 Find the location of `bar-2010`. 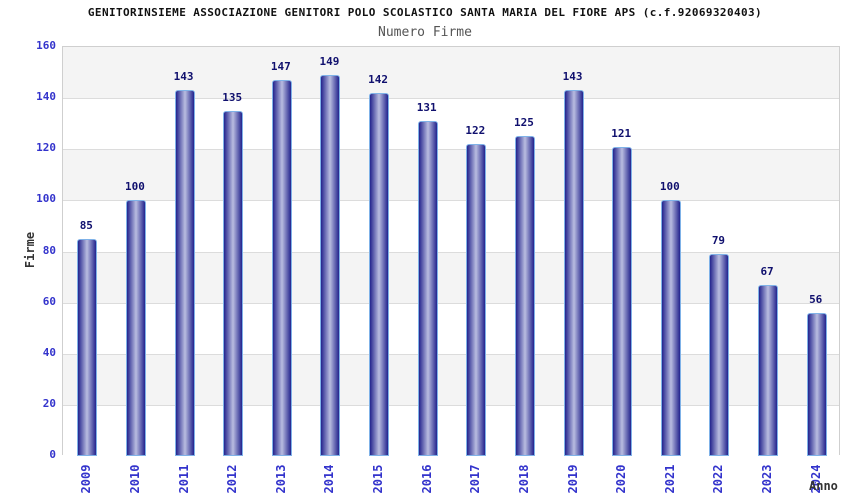

bar-2010 is located at coordinates (135, 328).